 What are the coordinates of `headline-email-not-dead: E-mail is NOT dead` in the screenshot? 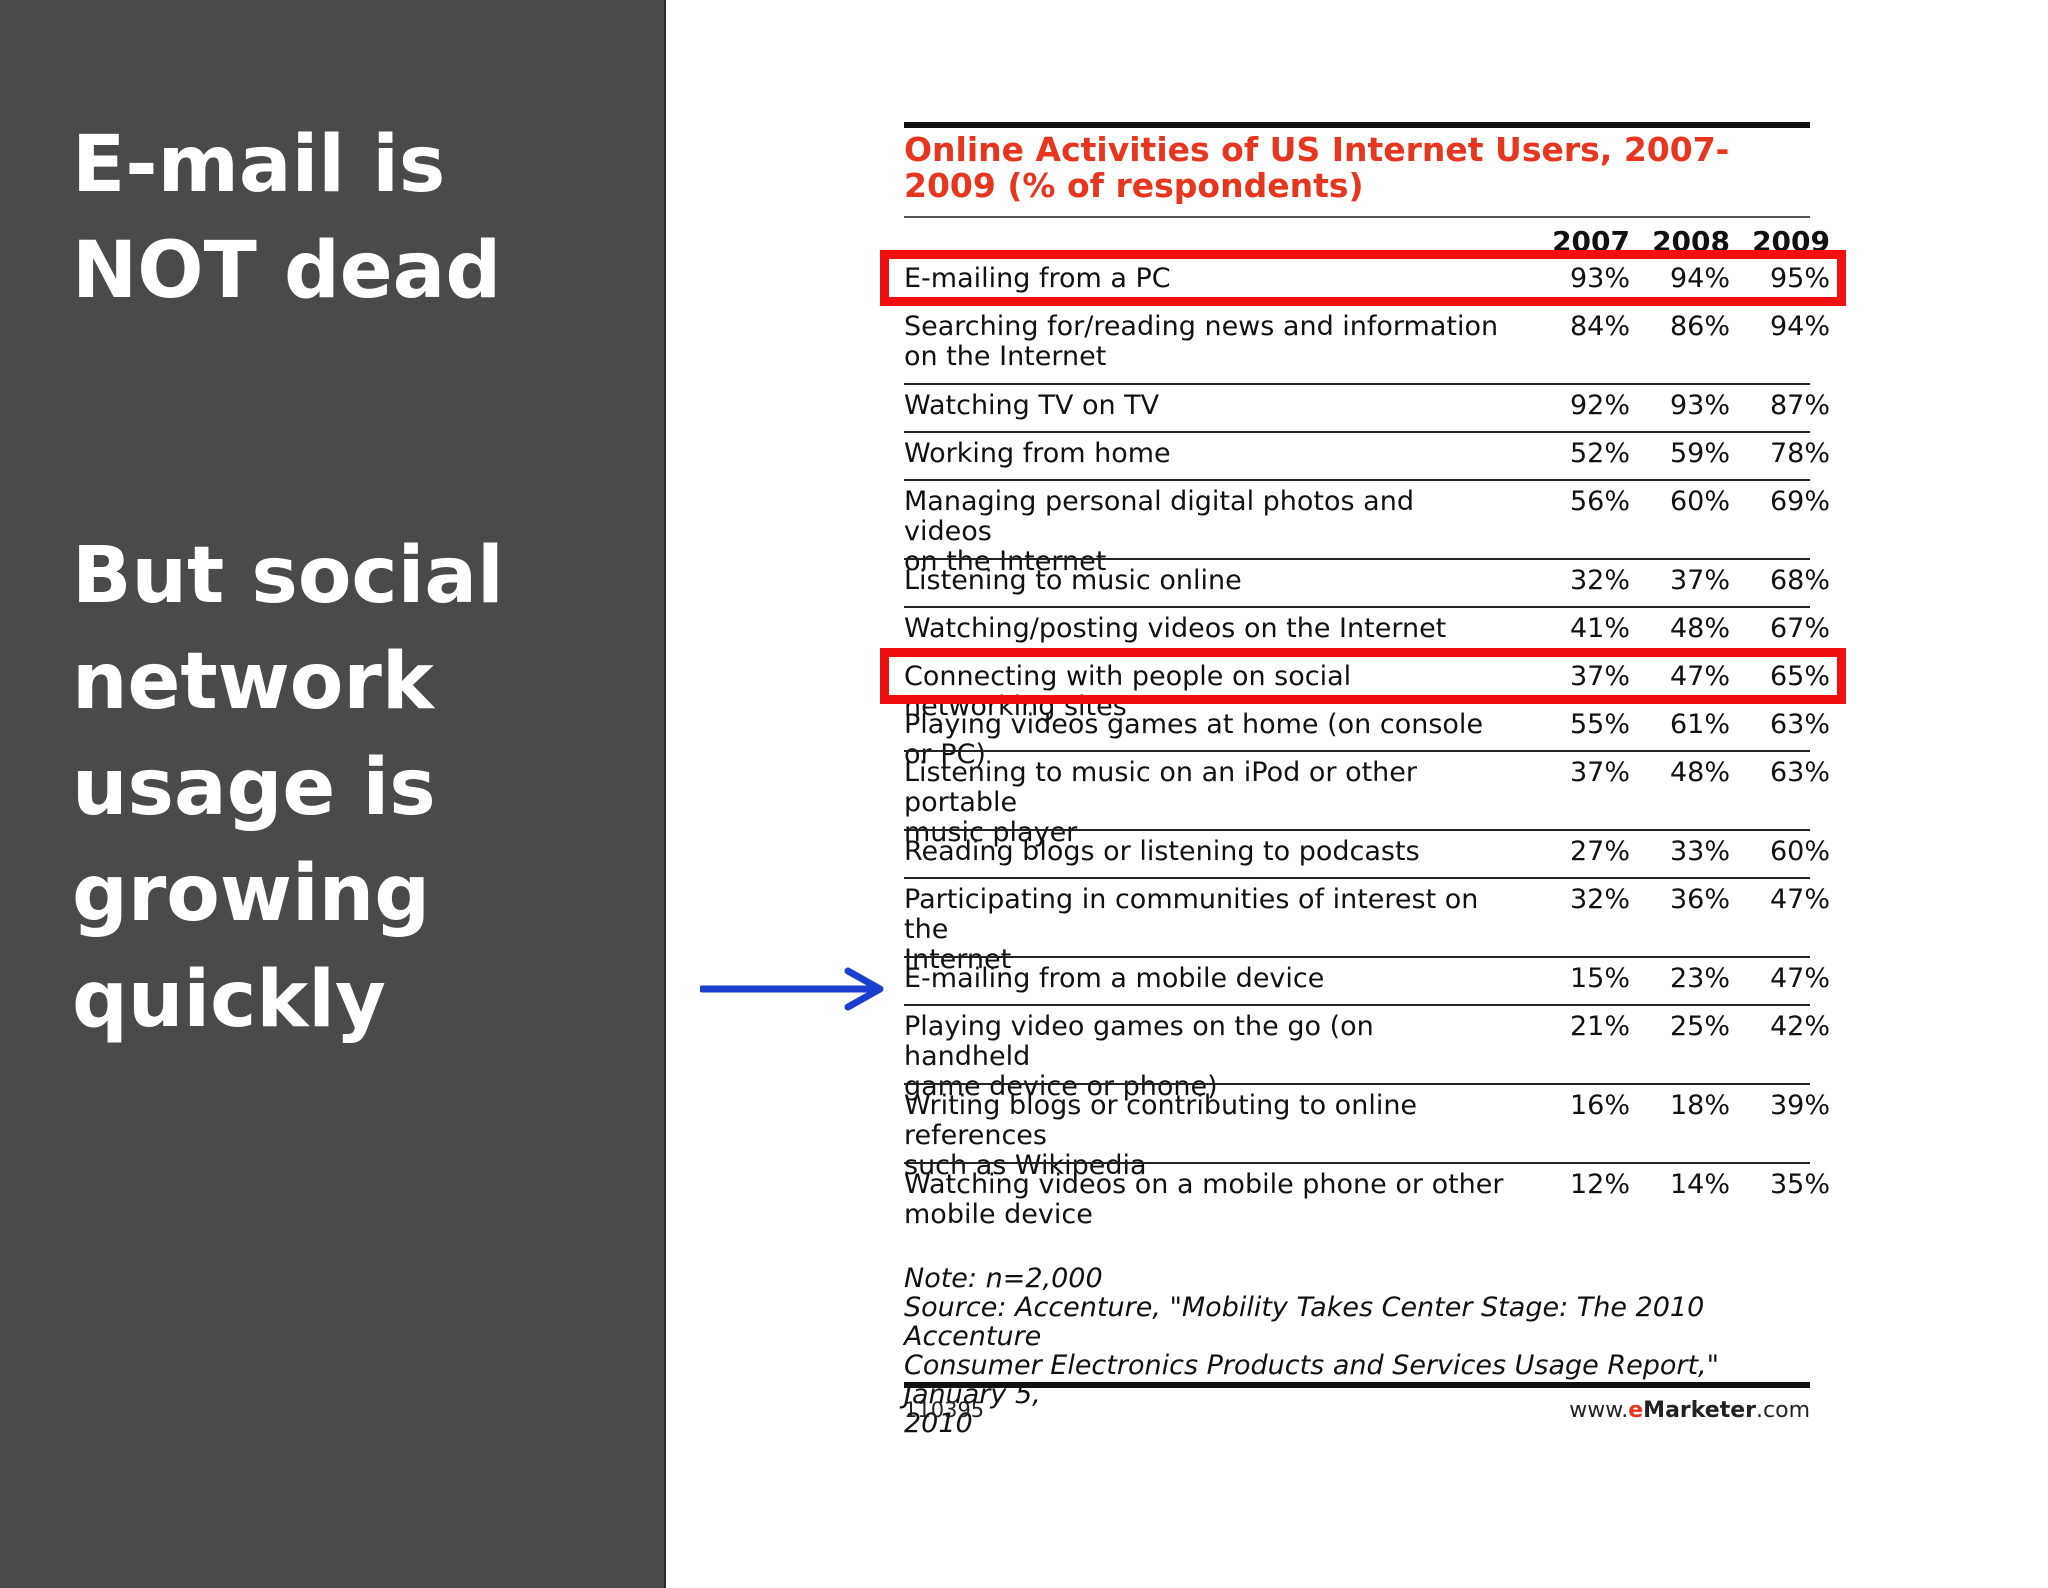 It's located at (287, 218).